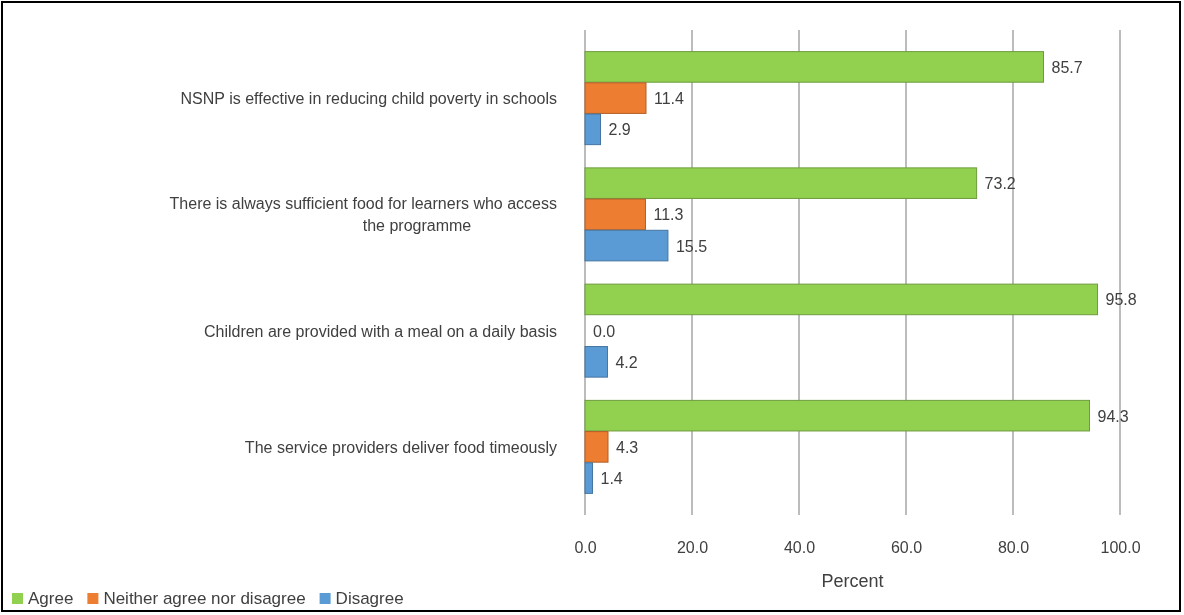  I want to click on data-label: 85.7, so click(1067, 67).